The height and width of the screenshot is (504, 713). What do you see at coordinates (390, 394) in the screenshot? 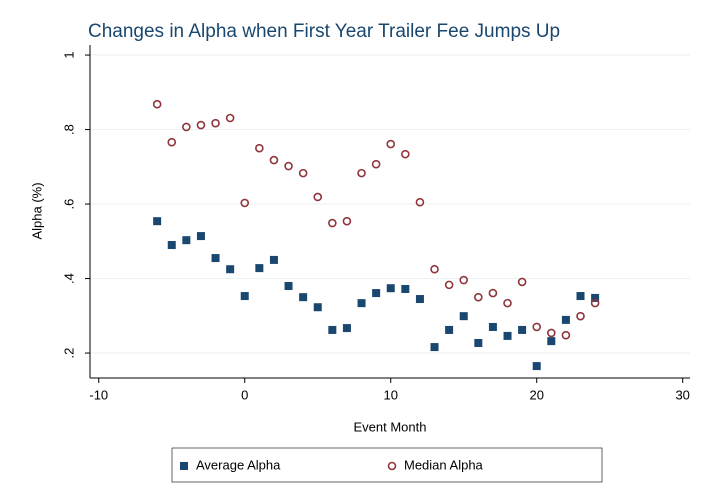
I see `x-tick-label: 10` at bounding box center [390, 394].